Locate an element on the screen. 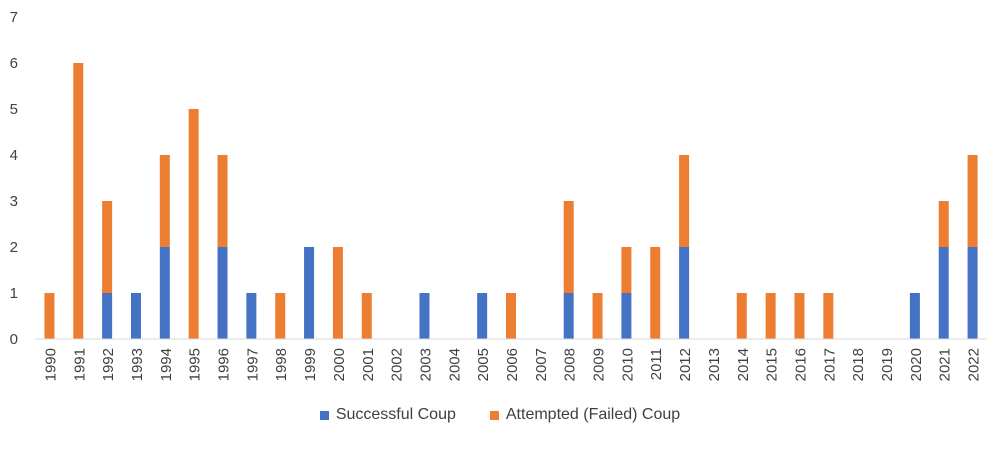  bar-successful-2003 is located at coordinates (424, 316).